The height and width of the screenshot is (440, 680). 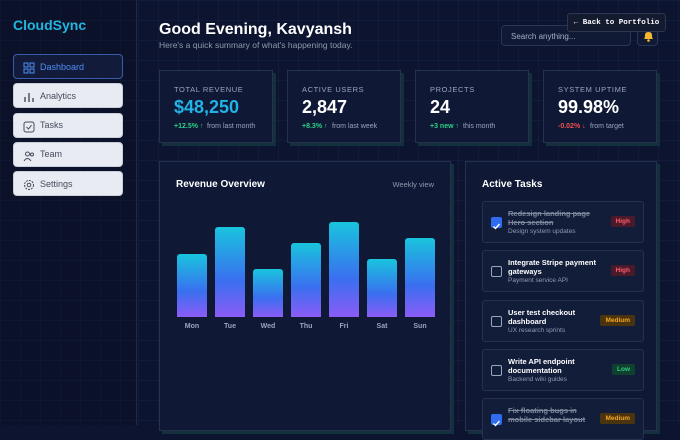 What do you see at coordinates (50, 25) in the screenshot?
I see `brand: CloudSync` at bounding box center [50, 25].